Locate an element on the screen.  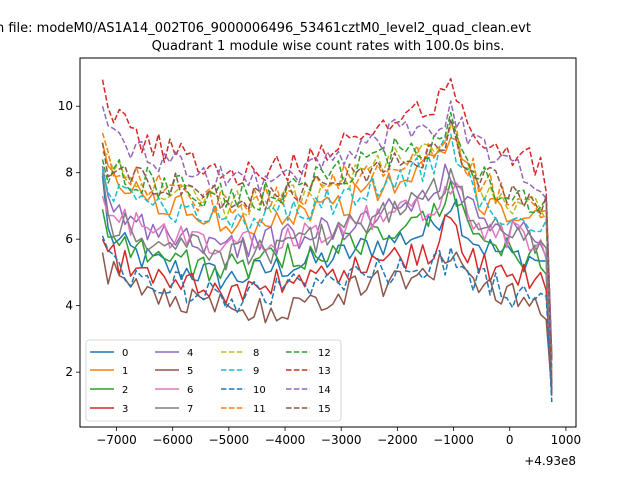
legend-label-3: 3 is located at coordinates (125, 409).